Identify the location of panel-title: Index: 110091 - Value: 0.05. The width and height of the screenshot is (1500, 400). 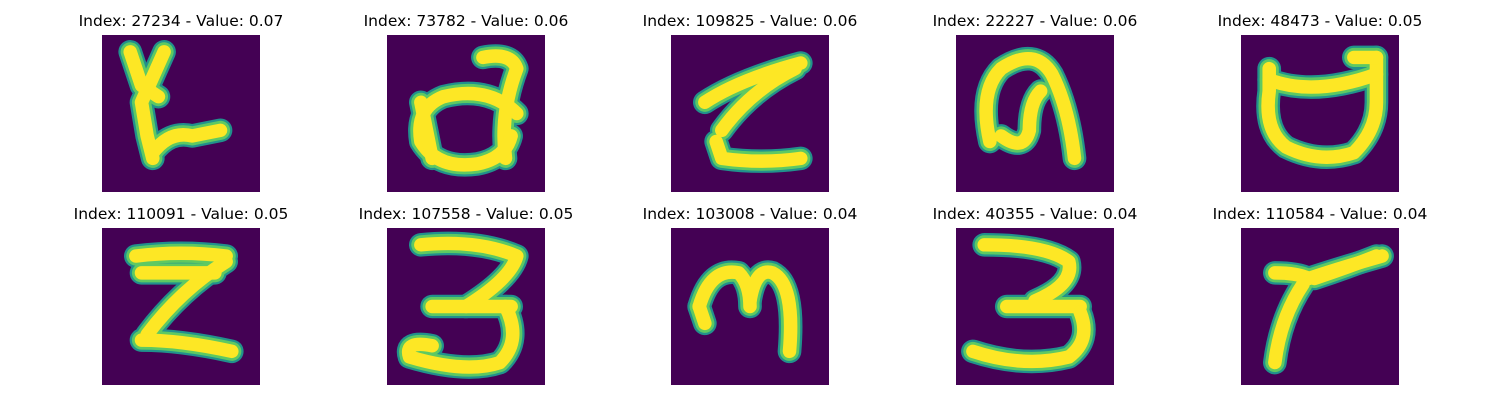
(181, 214).